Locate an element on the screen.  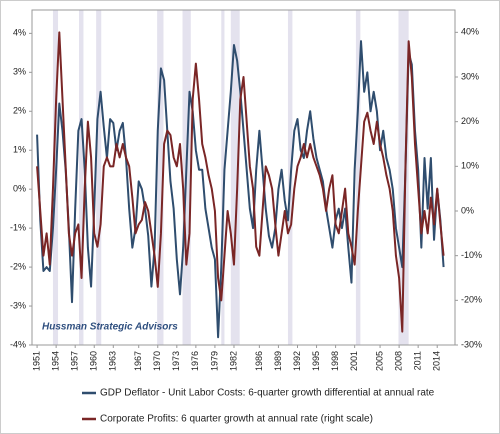
y-tick-label: 3% is located at coordinates (19, 72).